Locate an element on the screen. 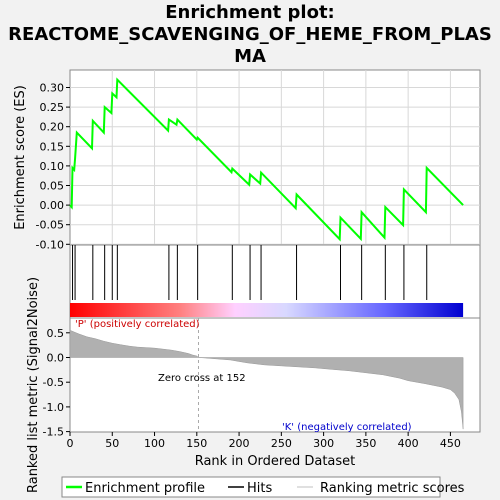  x-tick-label: 0 is located at coordinates (70, 443).